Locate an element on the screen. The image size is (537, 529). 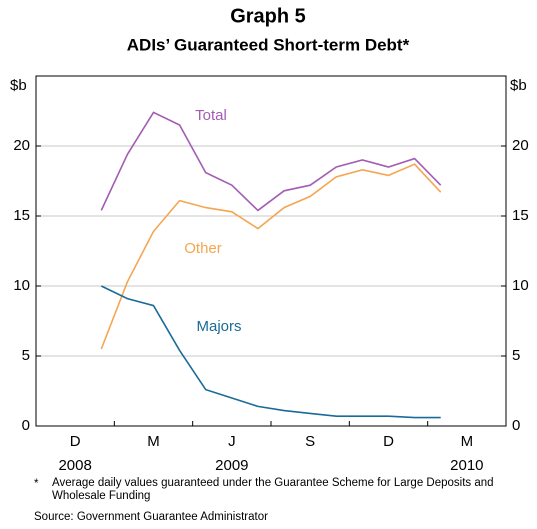
y-tick-label: 10 is located at coordinates (21, 285).